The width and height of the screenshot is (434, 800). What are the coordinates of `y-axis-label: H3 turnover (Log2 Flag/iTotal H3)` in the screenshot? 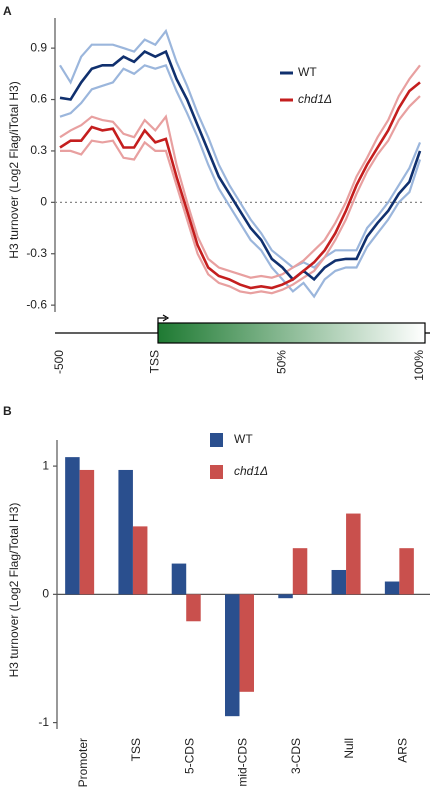 It's located at (14, 169).